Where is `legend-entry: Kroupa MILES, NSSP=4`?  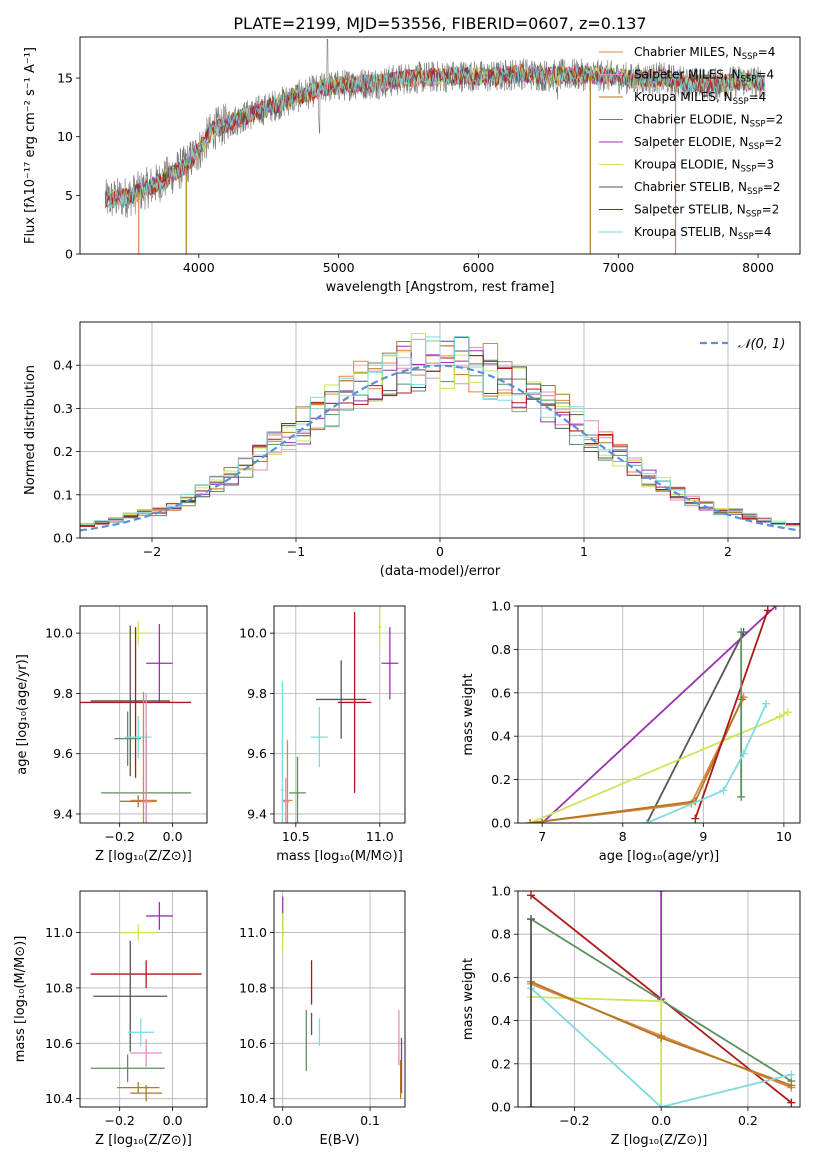
legend-entry: Kroupa MILES, NSSP=4 is located at coordinates (700, 98).